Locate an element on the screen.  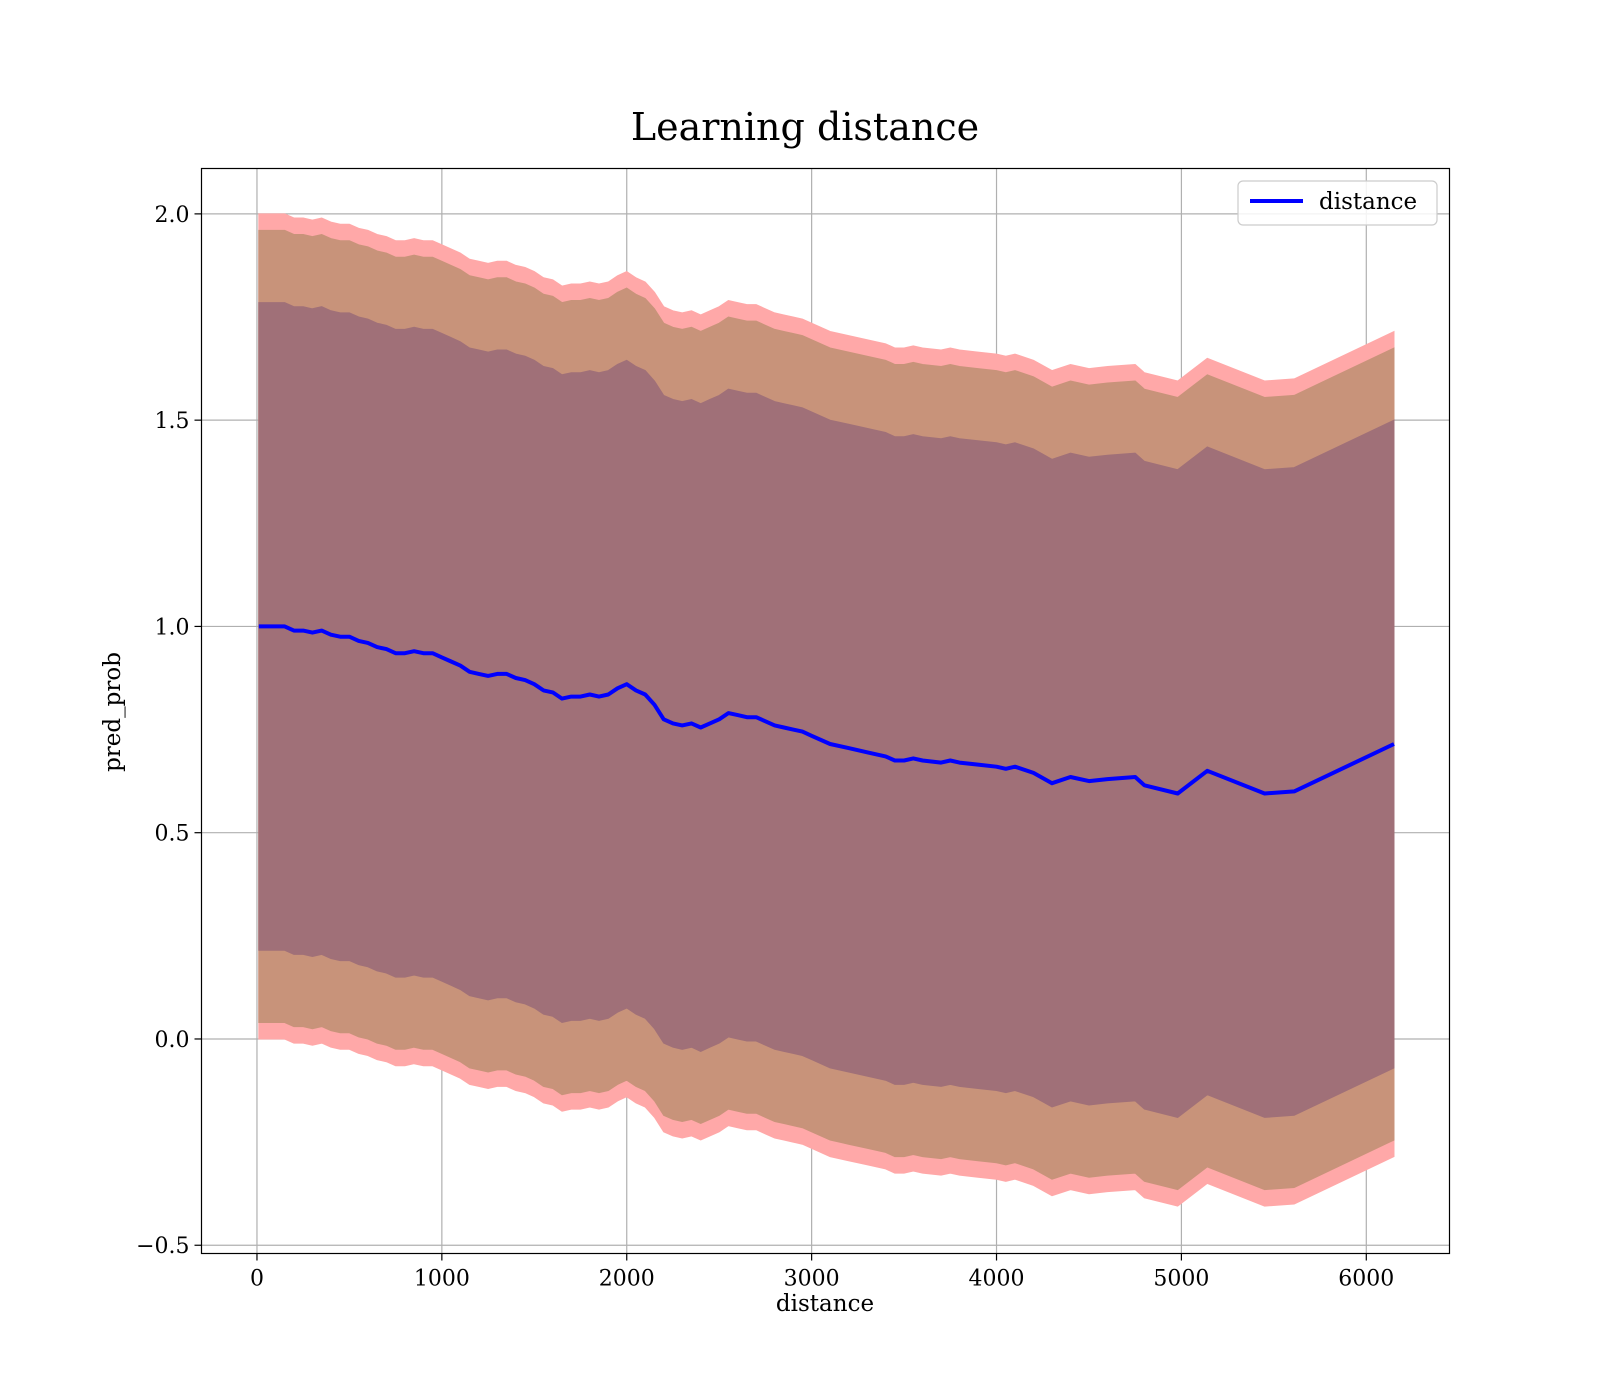
x-tick-label-5: 5000 is located at coordinates (1181, 1279).